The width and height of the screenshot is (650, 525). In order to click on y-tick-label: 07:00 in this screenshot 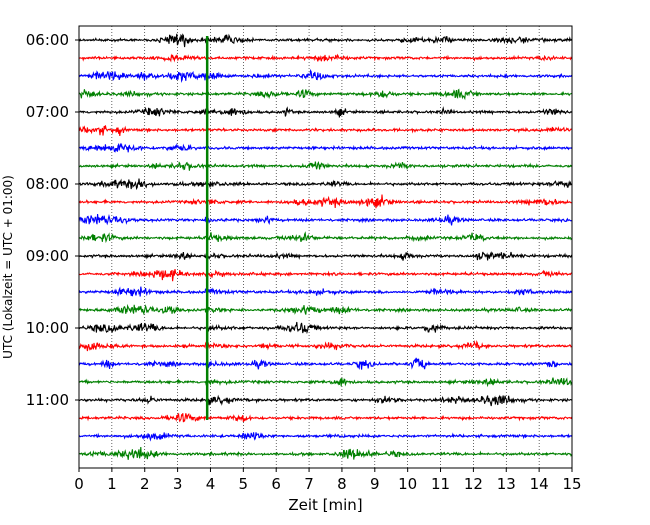, I will do `click(47, 112)`.